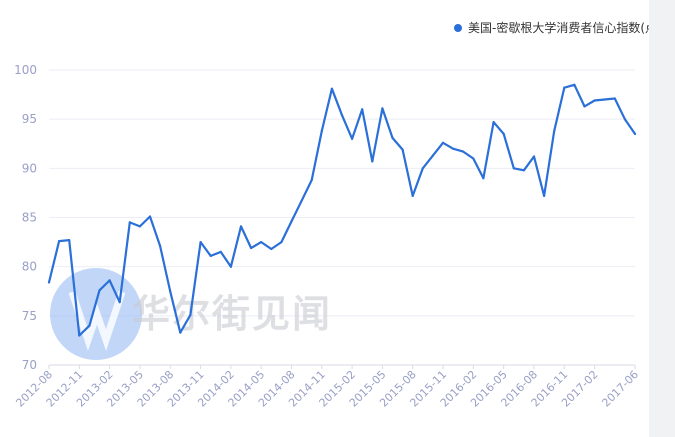 The image size is (675, 437). I want to click on scrollbar-track, so click(662, 218).